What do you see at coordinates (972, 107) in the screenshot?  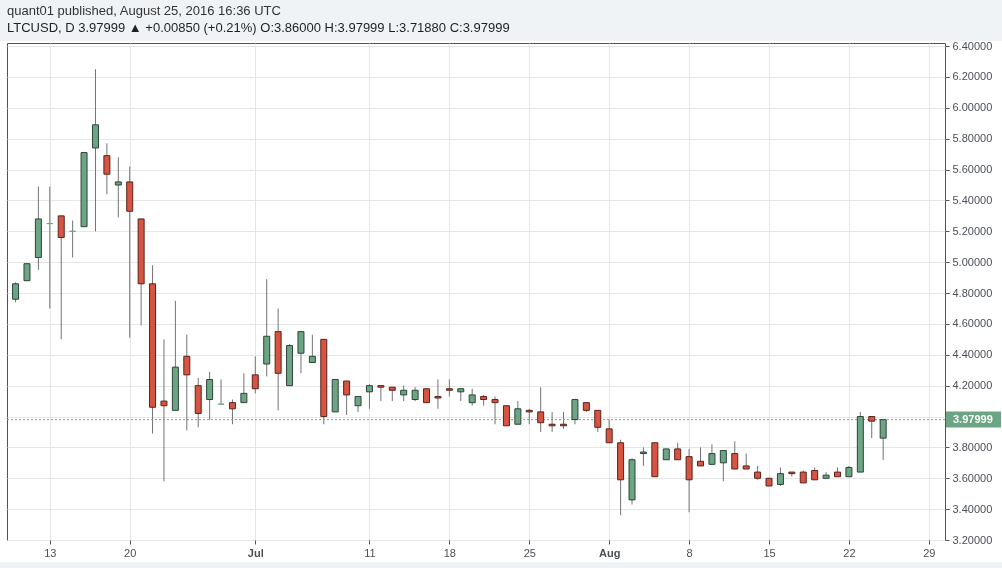 I see `y-tick-label: 6.00000` at bounding box center [972, 107].